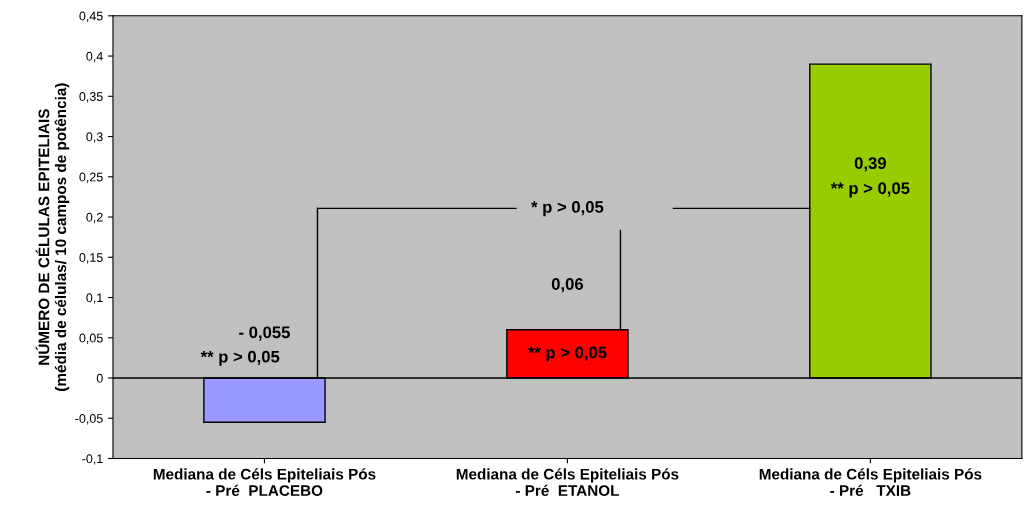 This screenshot has height=527, width=1027. I want to click on y-tick-label: -0,05, so click(89, 419).